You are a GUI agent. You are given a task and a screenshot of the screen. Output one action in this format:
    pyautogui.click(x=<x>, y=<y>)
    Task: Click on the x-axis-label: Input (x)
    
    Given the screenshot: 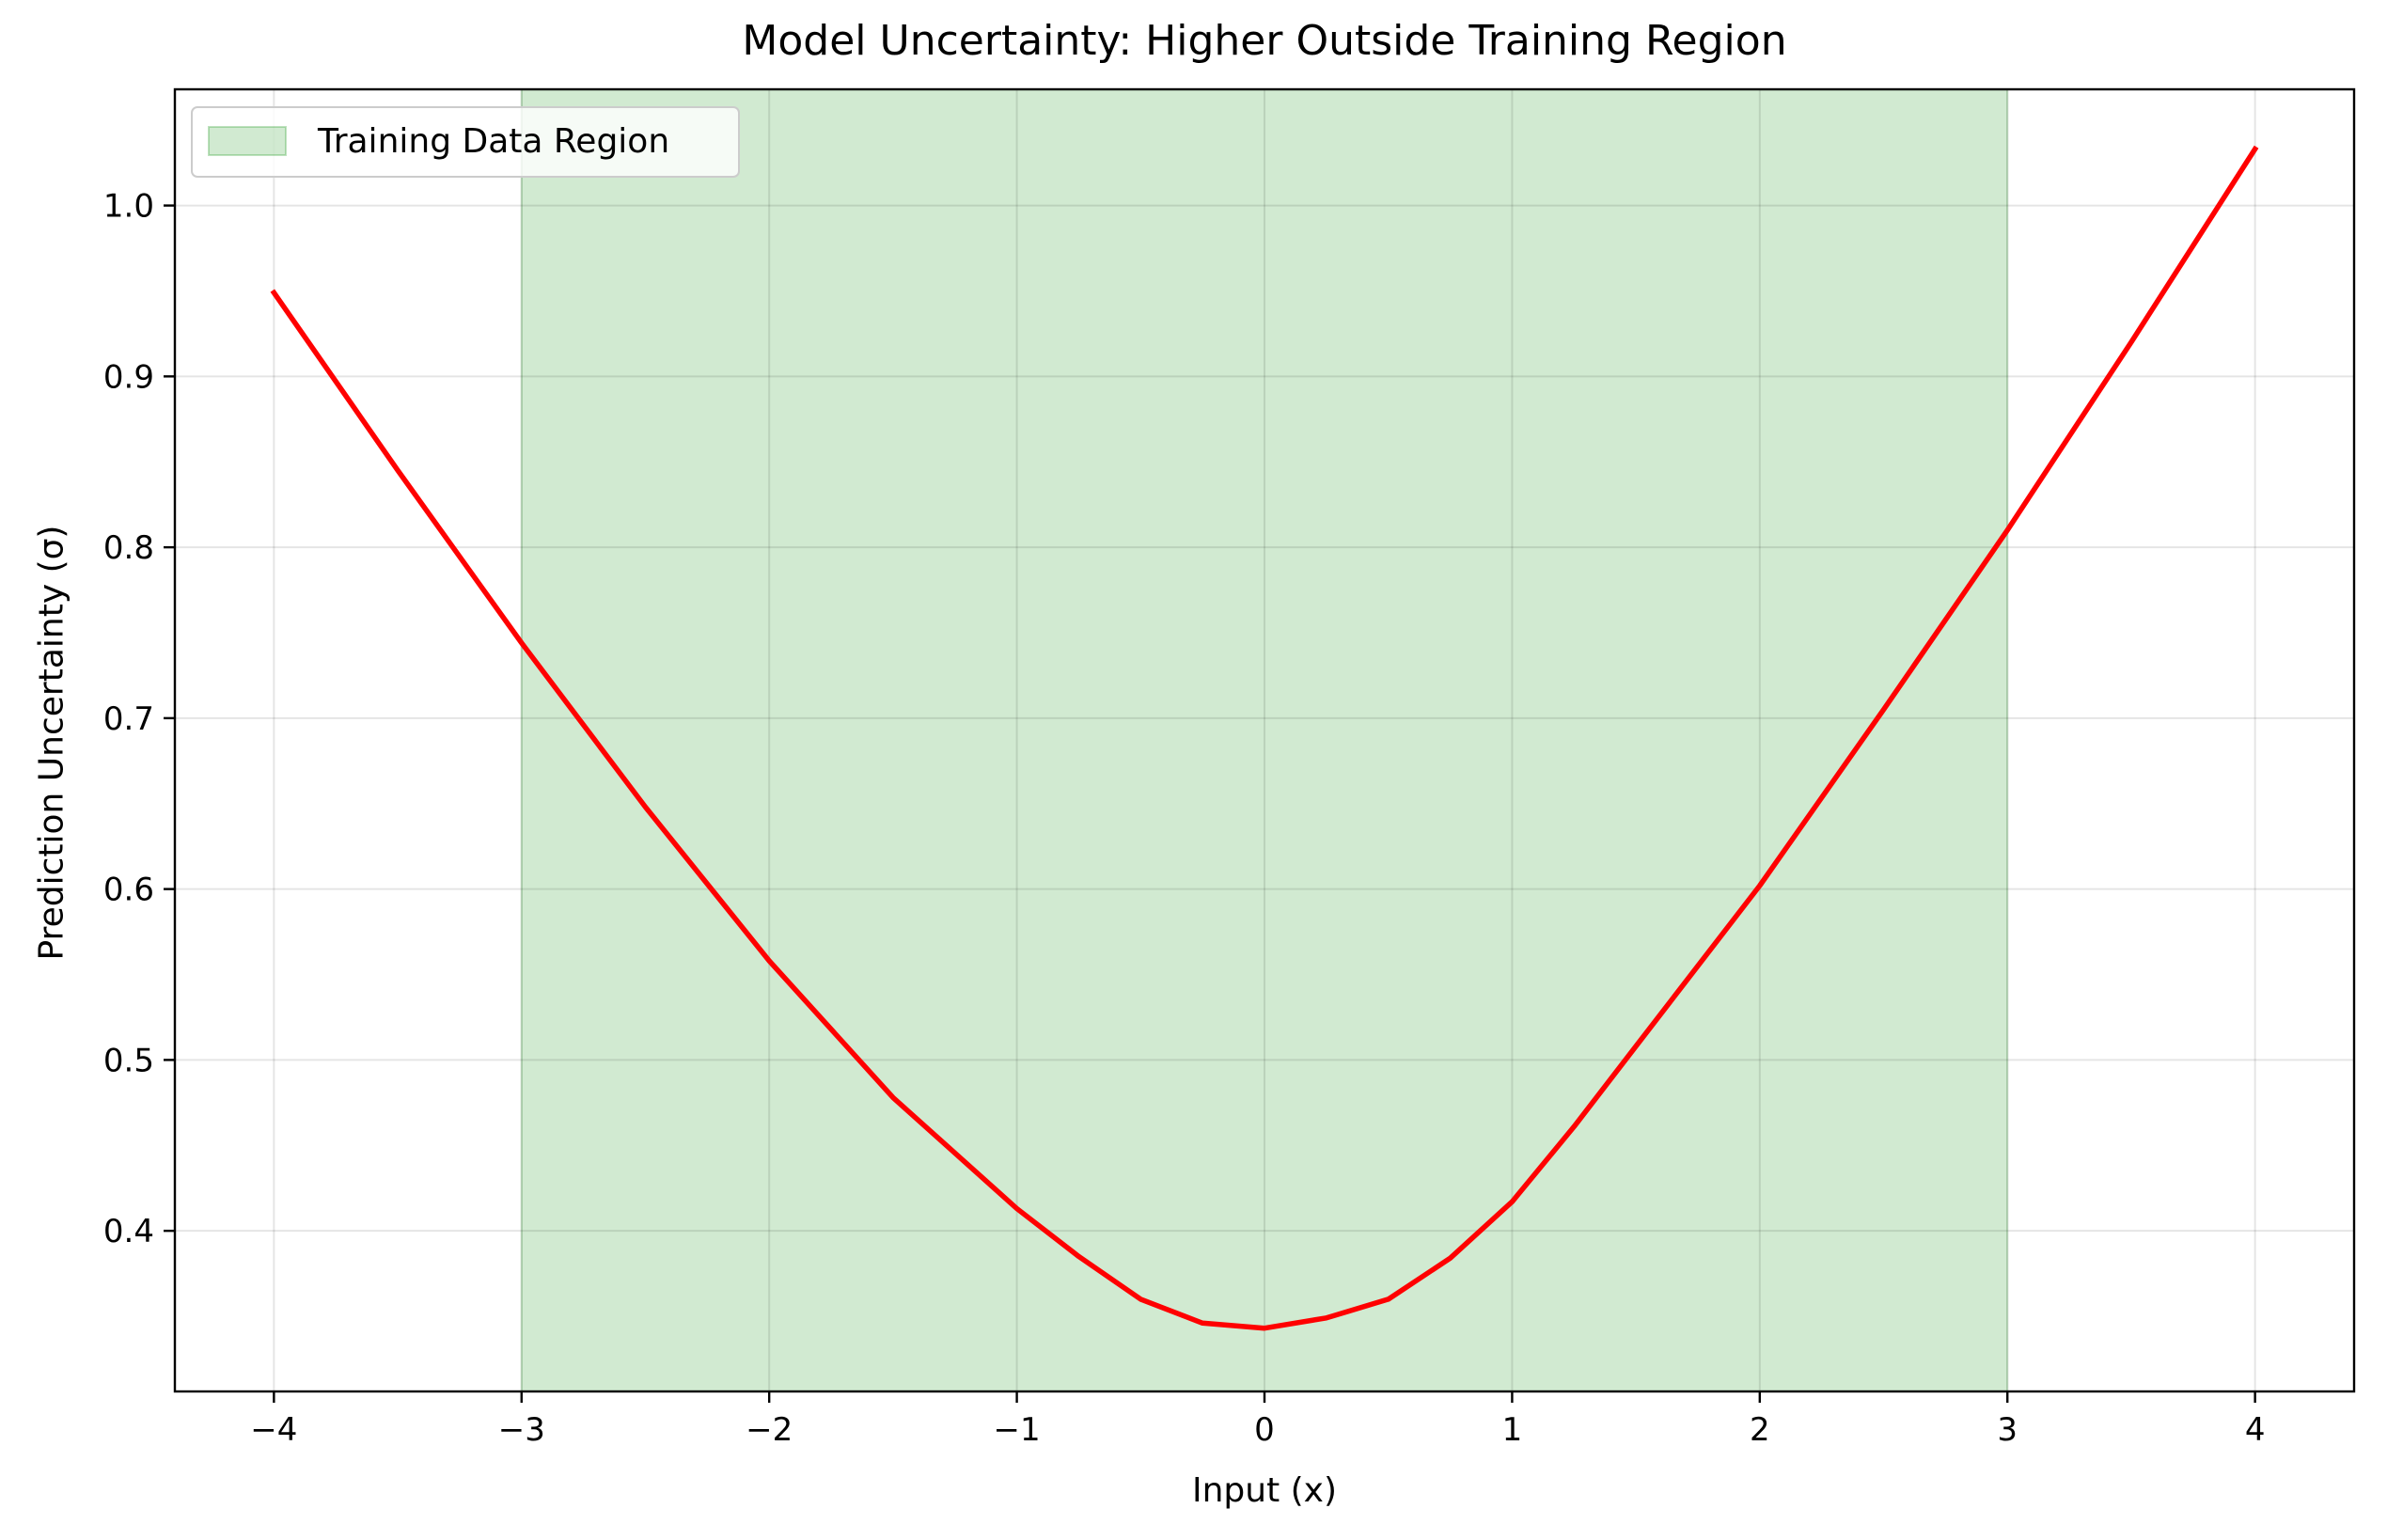 What is the action you would take?
    pyautogui.click(x=1264, y=1490)
    